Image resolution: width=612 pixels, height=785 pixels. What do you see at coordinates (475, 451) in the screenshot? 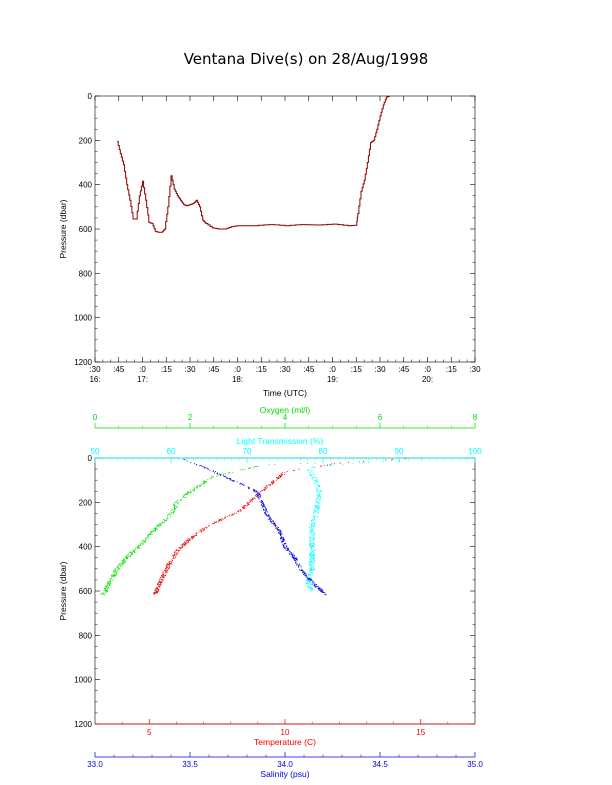
I see `transmission-axis-tick-label: 100` at bounding box center [475, 451].